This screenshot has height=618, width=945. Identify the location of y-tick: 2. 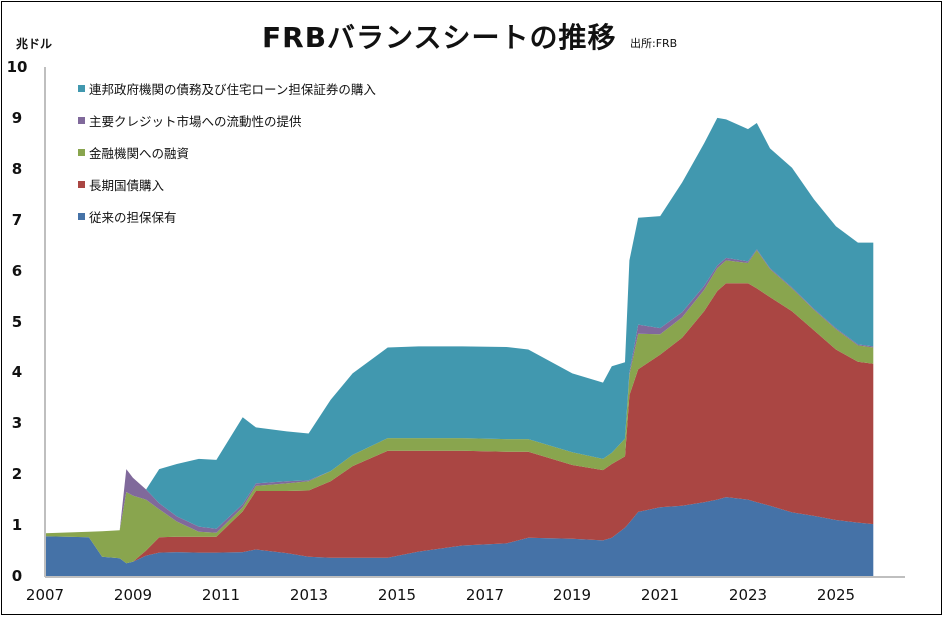
(17, 474).